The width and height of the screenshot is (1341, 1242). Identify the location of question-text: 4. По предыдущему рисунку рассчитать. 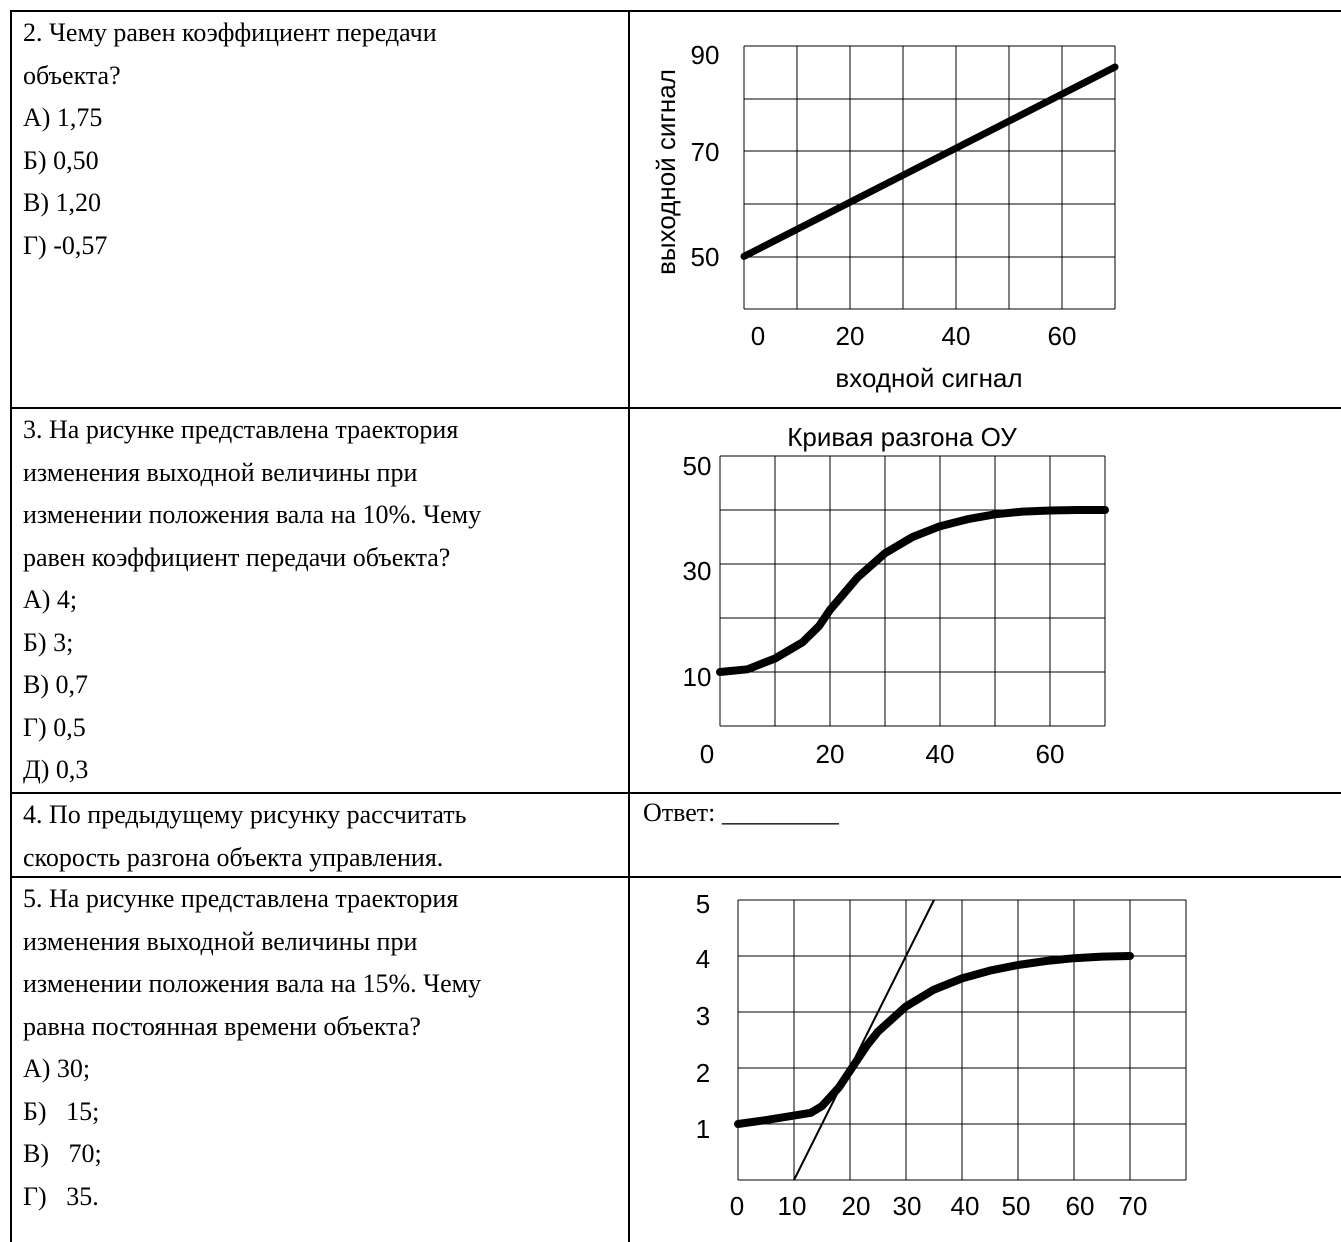
(245, 814).